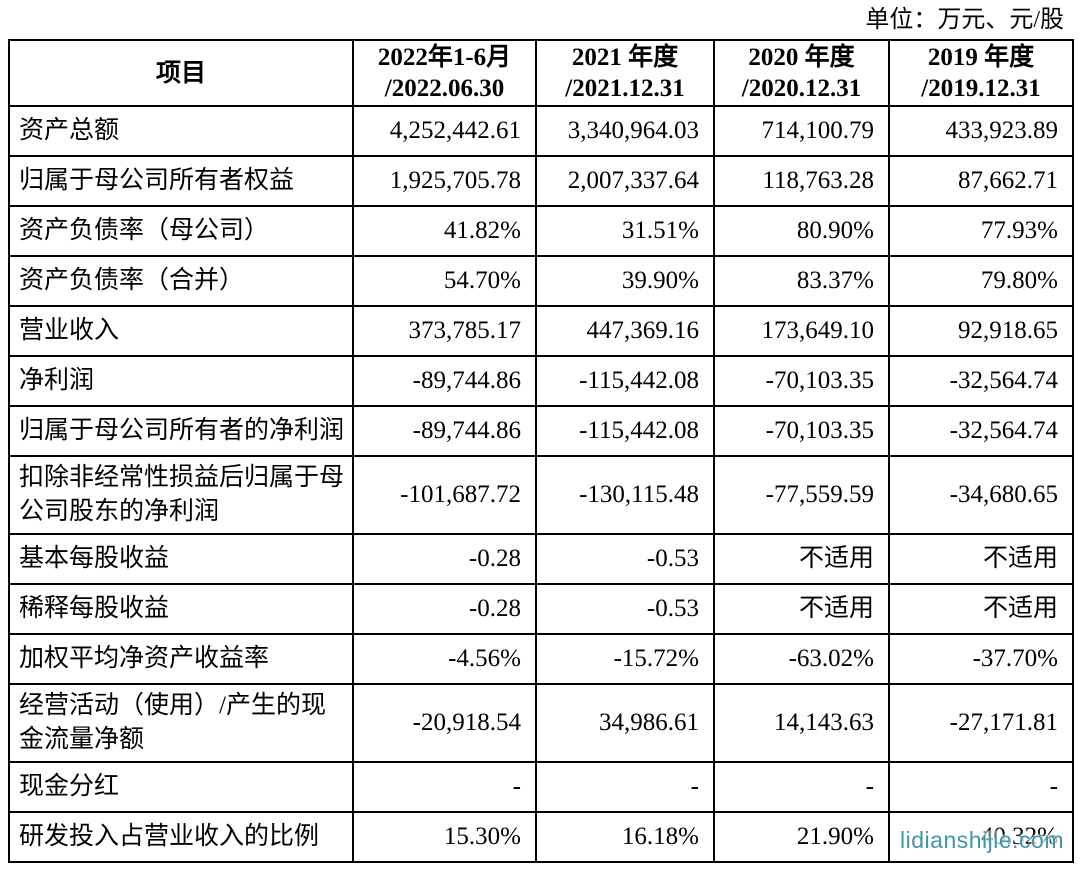 This screenshot has height=879, width=1080. What do you see at coordinates (625, 837) in the screenshot?
I see `cell-value-2021: 16.18%` at bounding box center [625, 837].